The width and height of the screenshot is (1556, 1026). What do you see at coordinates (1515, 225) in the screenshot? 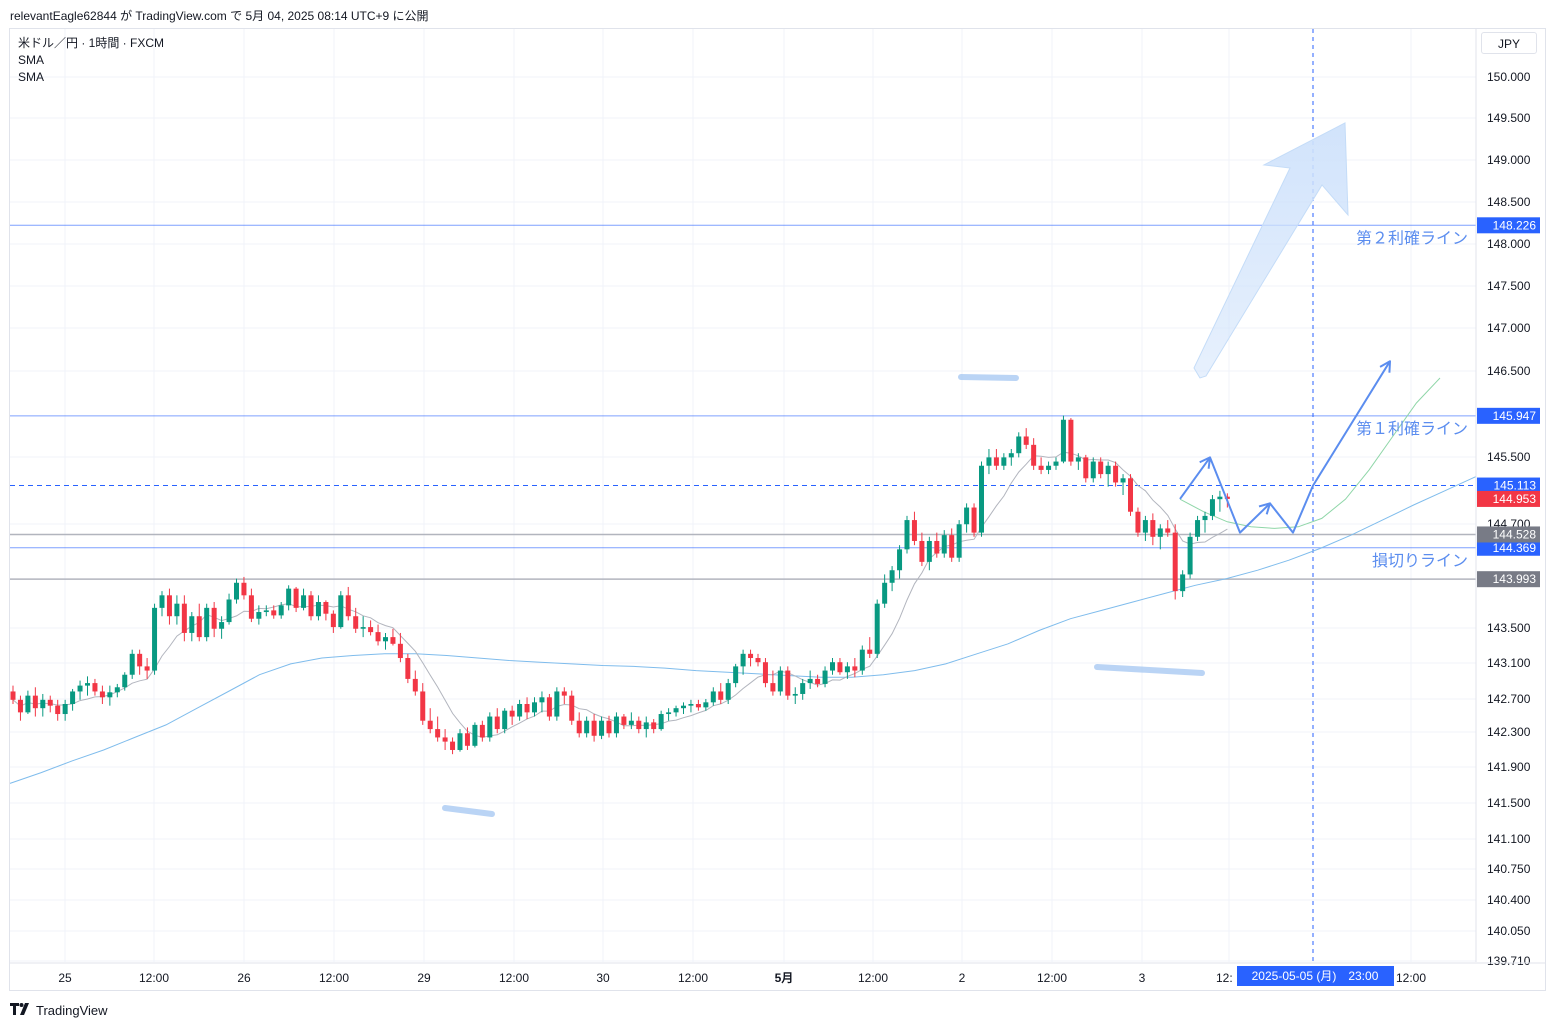
I see `price-label: 148.226` at bounding box center [1515, 225].